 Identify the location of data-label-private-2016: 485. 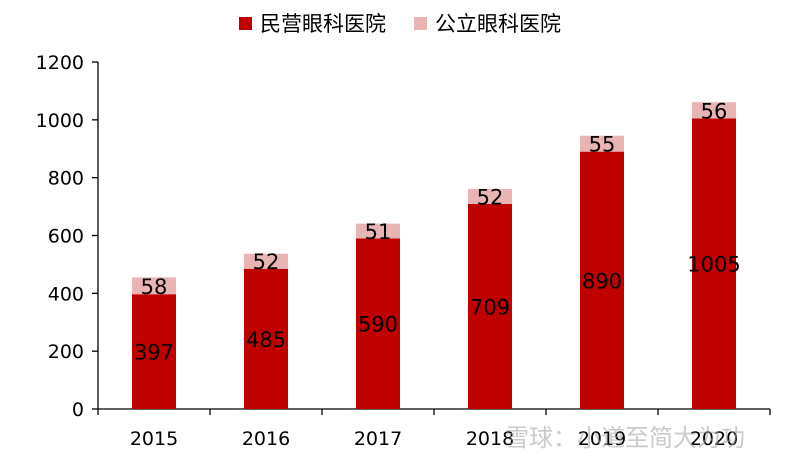
(266, 340).